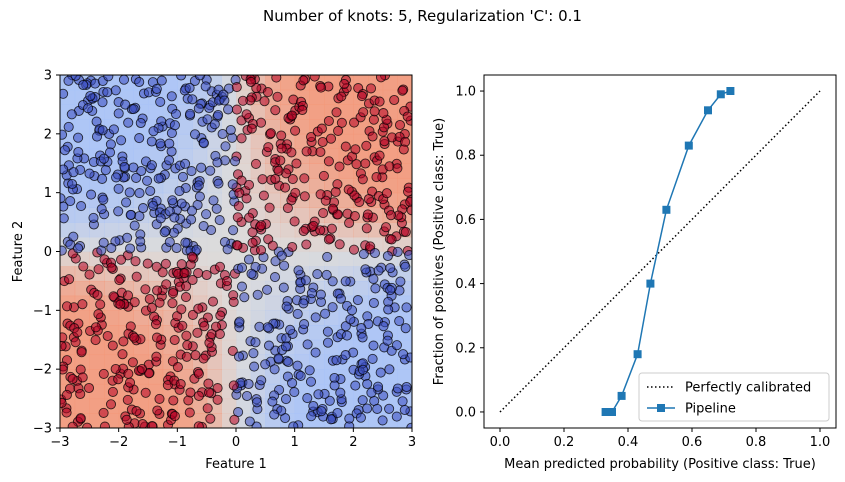 This screenshot has height=482, width=845. What do you see at coordinates (734, 397) in the screenshot?
I see `legend-box` at bounding box center [734, 397].